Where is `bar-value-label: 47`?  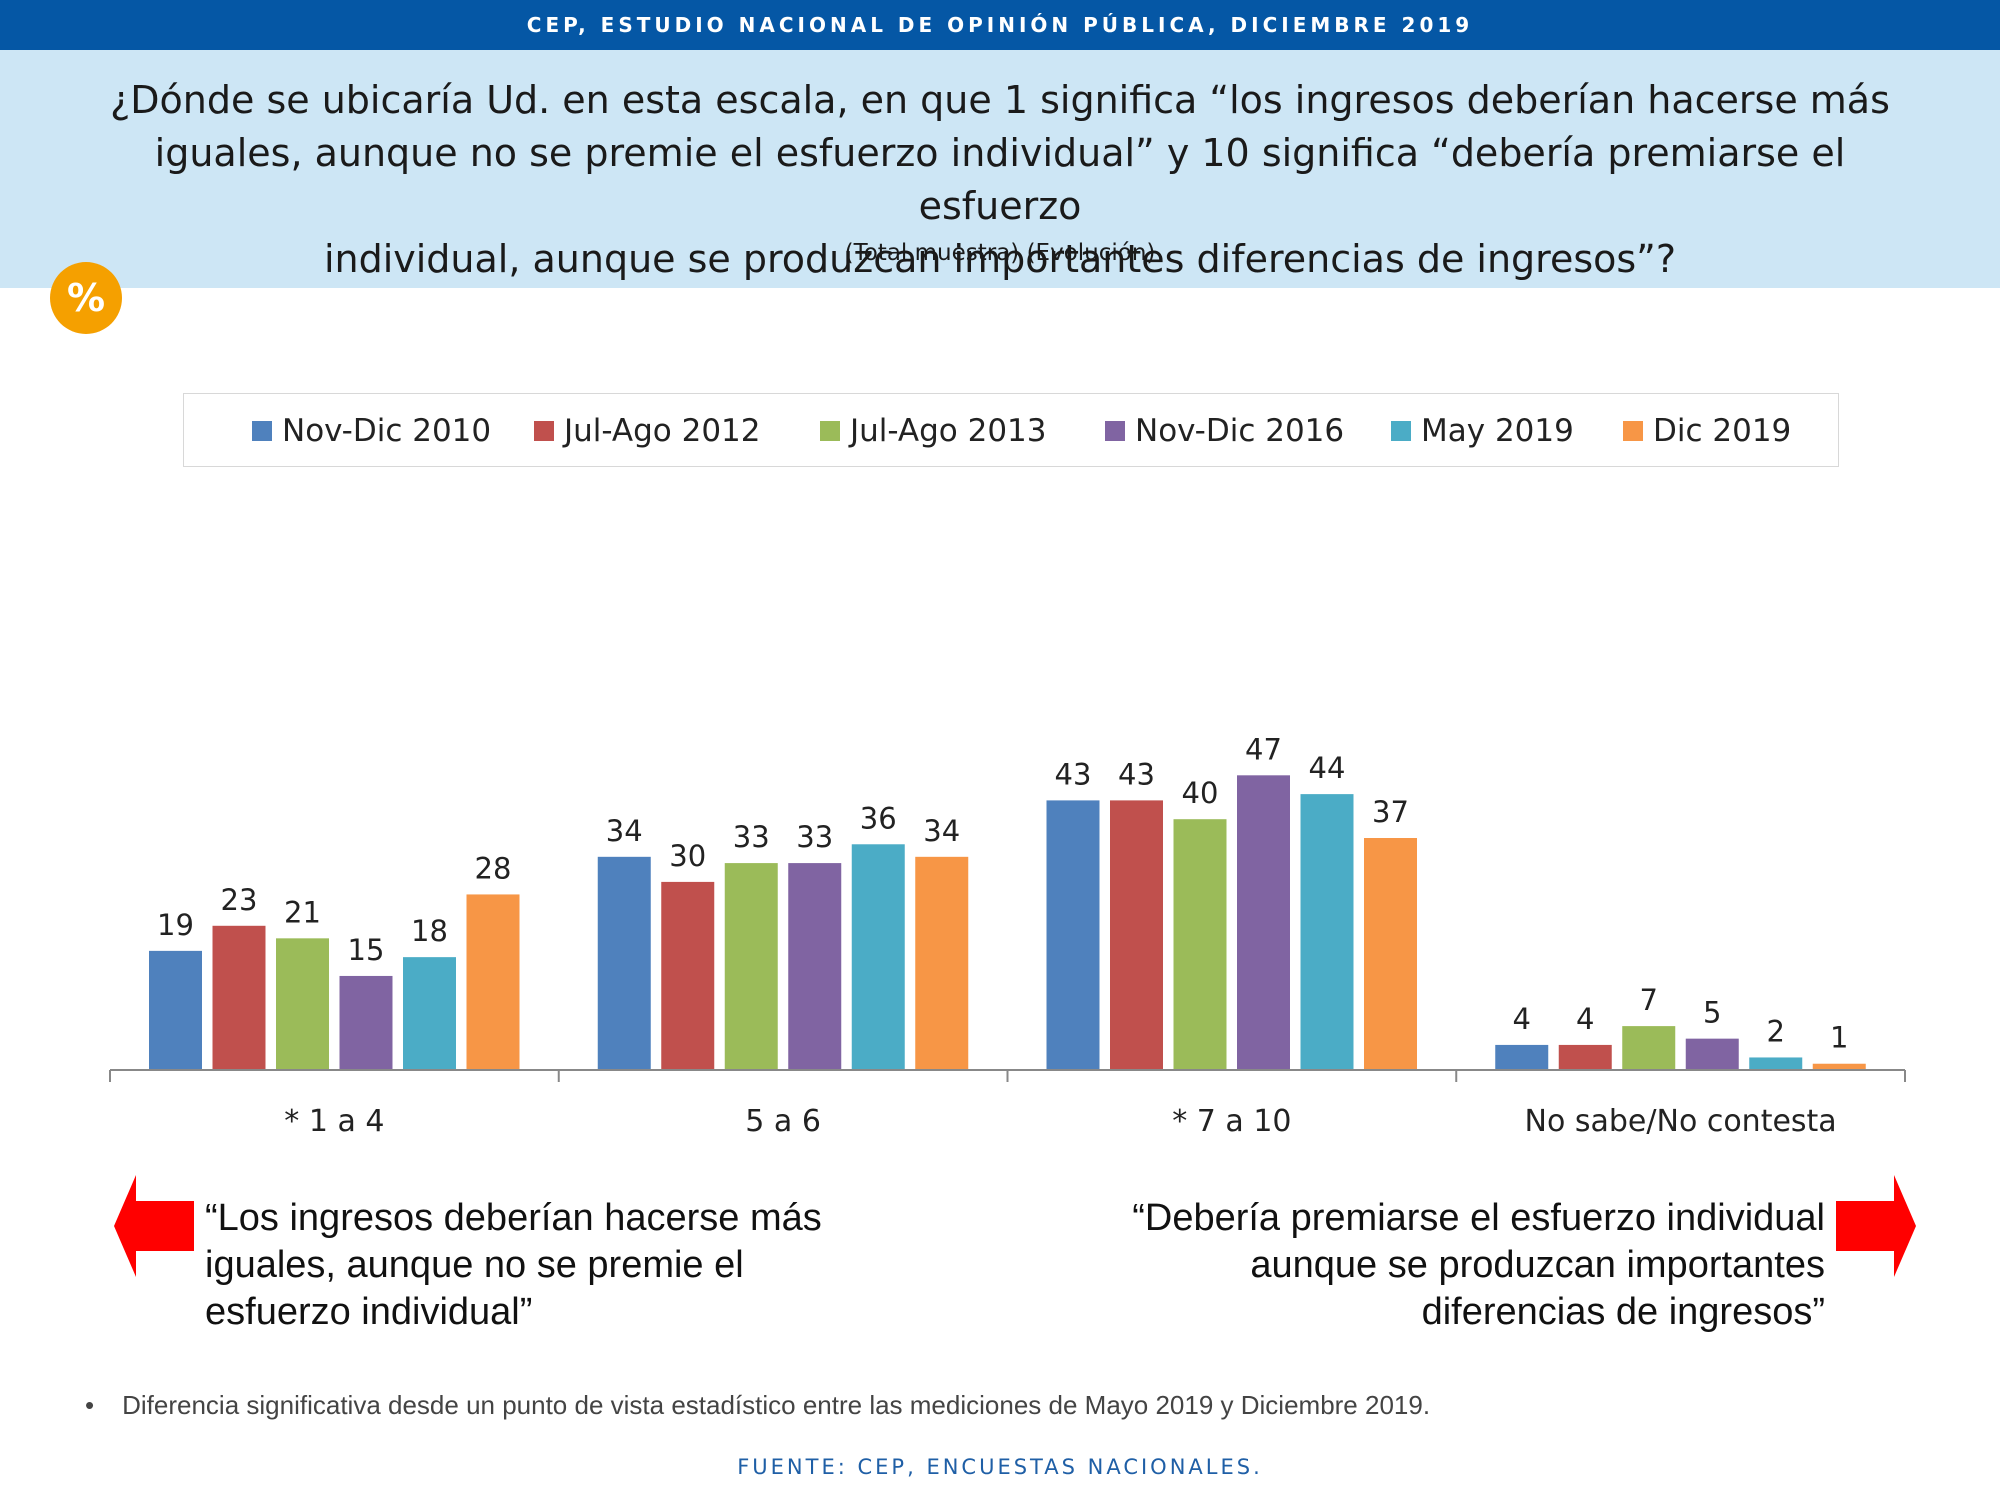 bar-value-label: 47 is located at coordinates (1263, 749).